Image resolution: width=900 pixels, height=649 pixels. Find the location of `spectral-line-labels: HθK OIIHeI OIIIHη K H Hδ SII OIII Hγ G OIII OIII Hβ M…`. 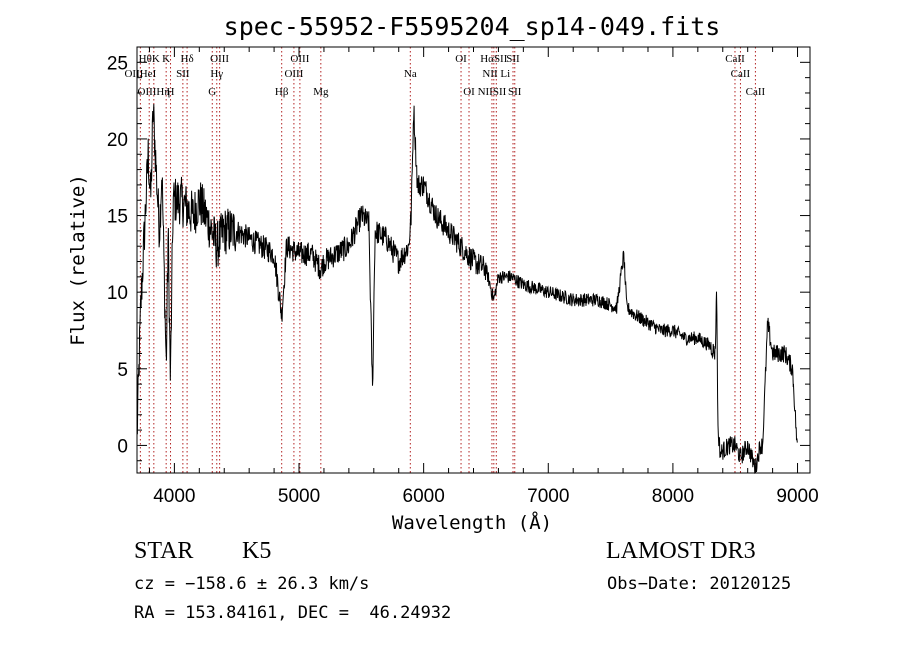

spectral-line-labels: HθK OIIHeI OIIIHη K H Hδ SII OIII Hγ G OIII OIII Hβ M… is located at coordinates (444, 75).